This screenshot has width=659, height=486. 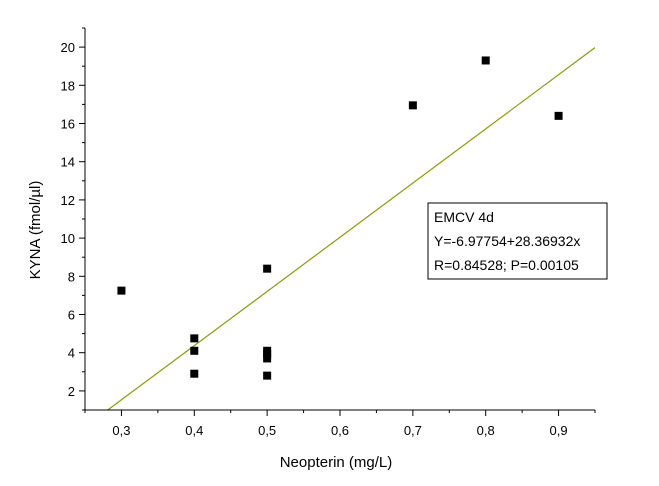 What do you see at coordinates (464, 217) in the screenshot?
I see `legend-title: EMCV 4d` at bounding box center [464, 217].